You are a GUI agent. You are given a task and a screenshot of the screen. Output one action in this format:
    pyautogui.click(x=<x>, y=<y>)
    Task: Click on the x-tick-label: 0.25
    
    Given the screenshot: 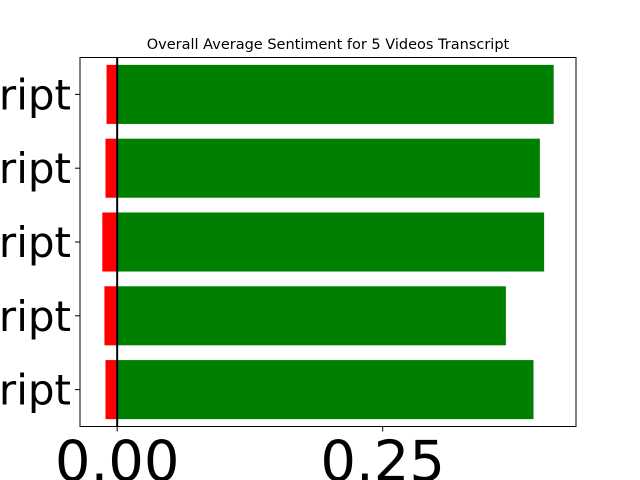 What is the action you would take?
    pyautogui.click(x=382, y=455)
    